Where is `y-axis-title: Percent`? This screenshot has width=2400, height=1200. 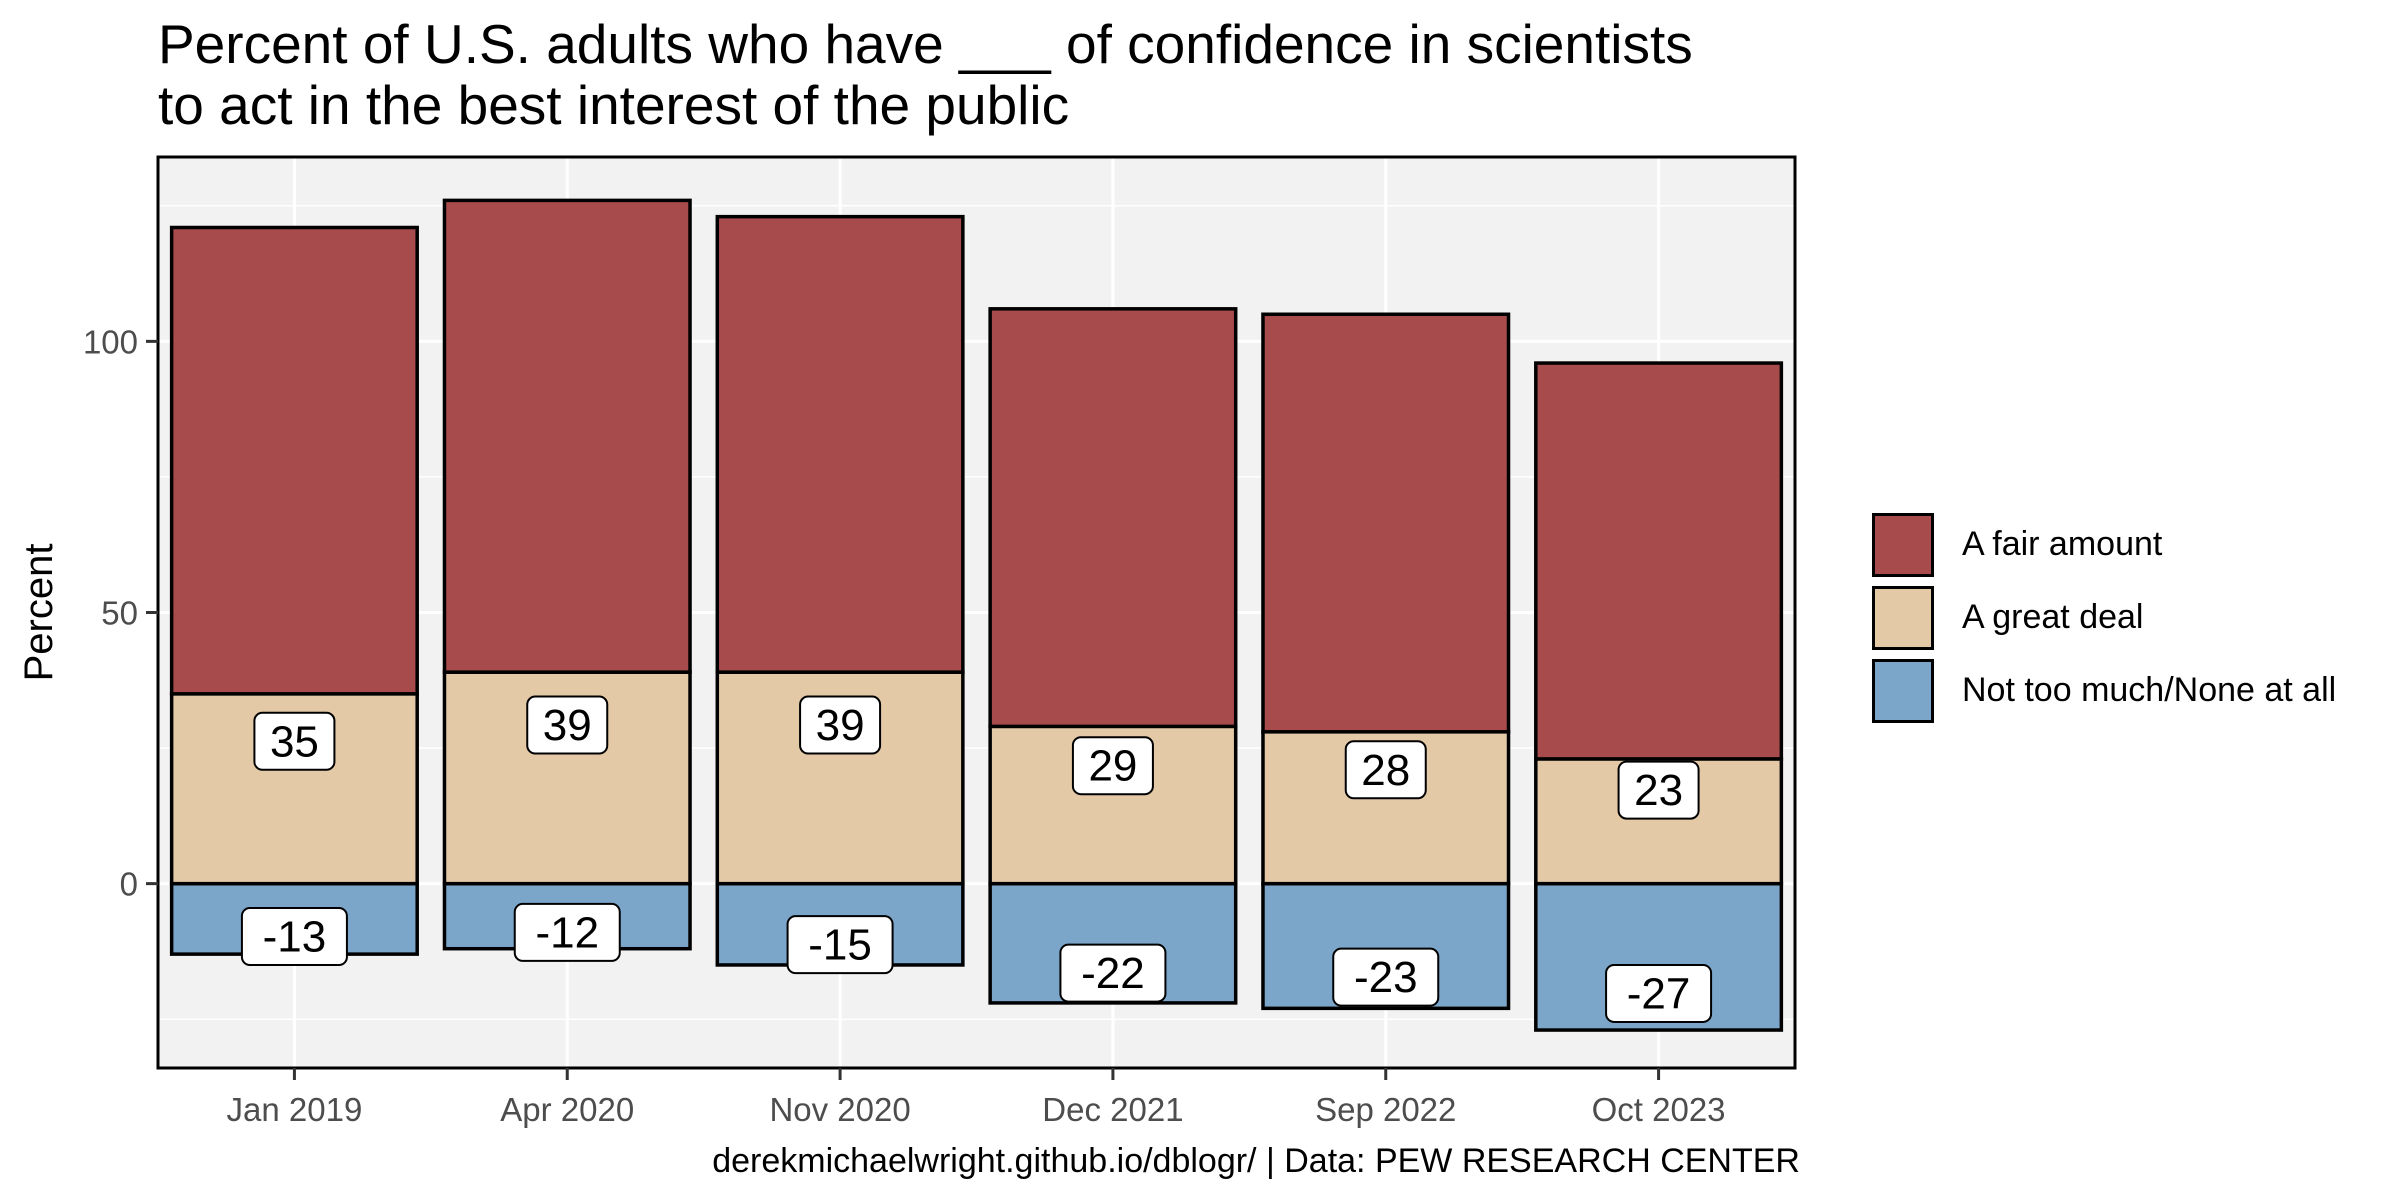
y-axis-title: Percent is located at coordinates (39, 613).